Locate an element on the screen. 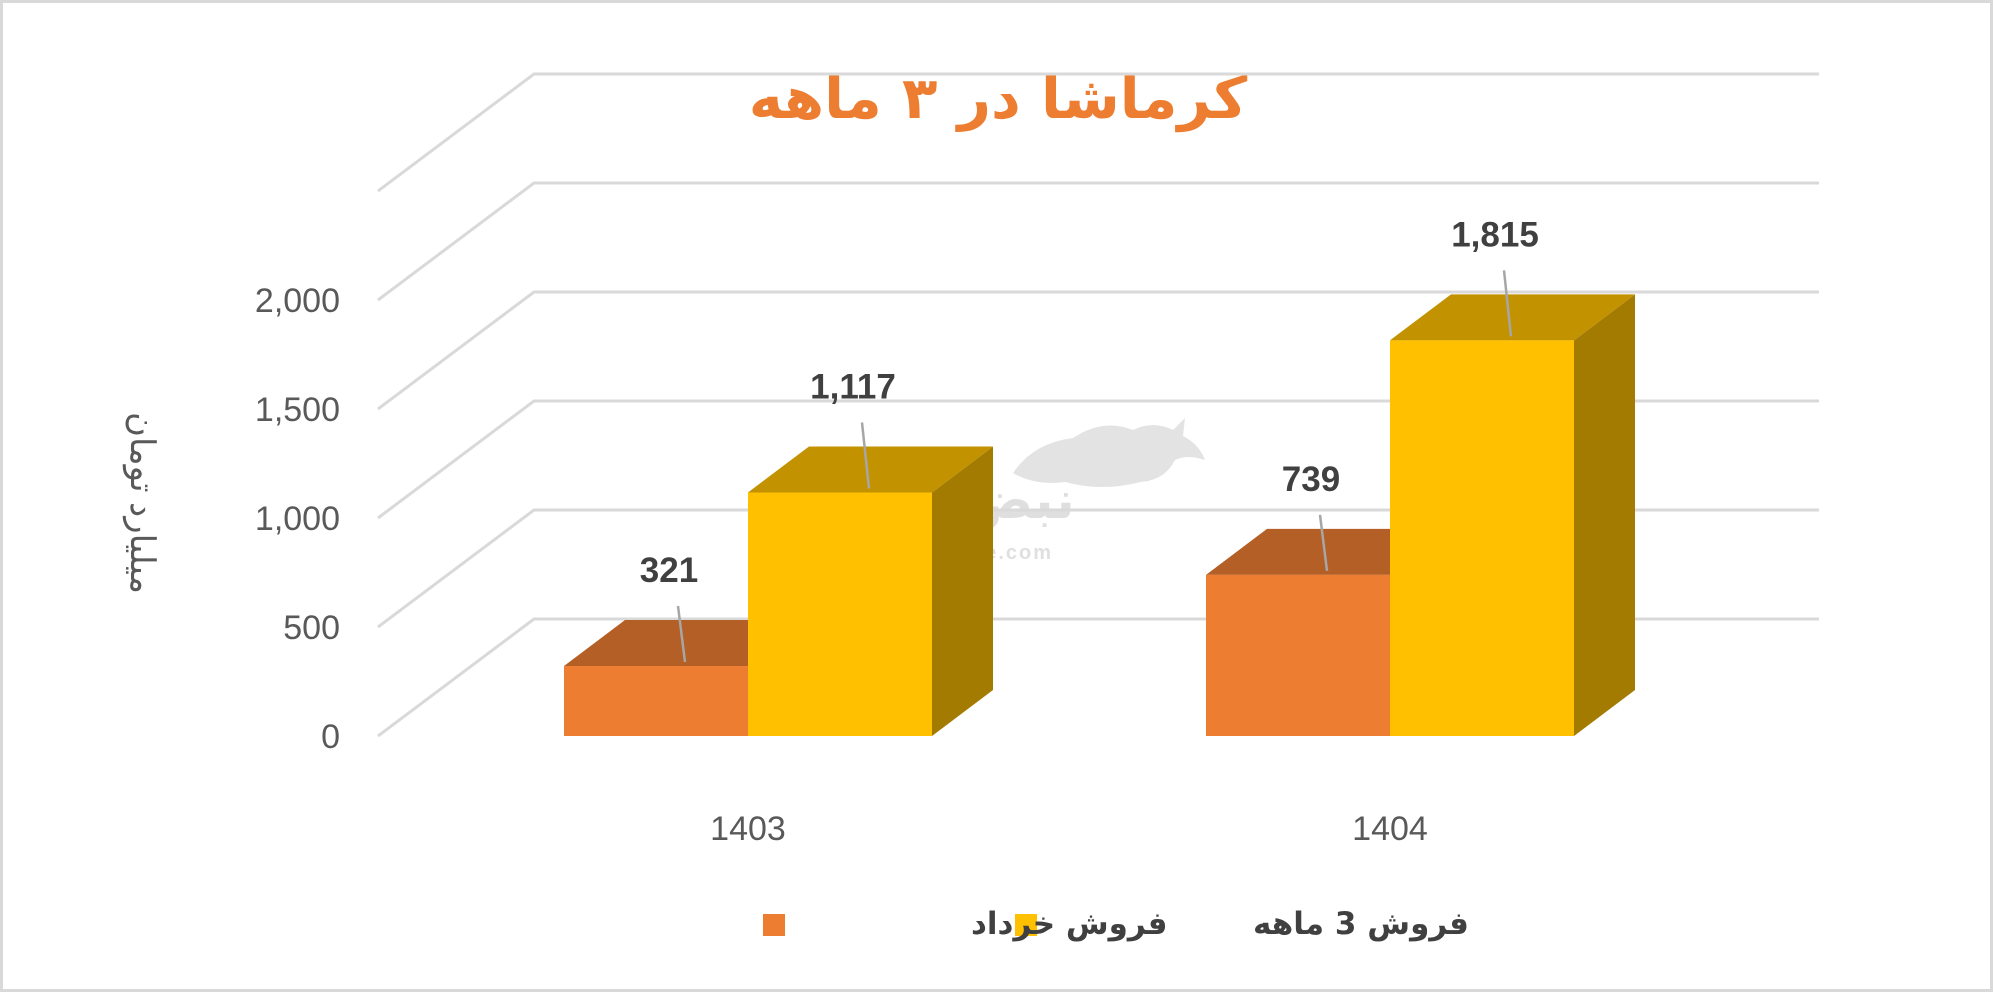 The width and height of the screenshot is (1993, 992). bull-icon is located at coordinates (1109, 452).